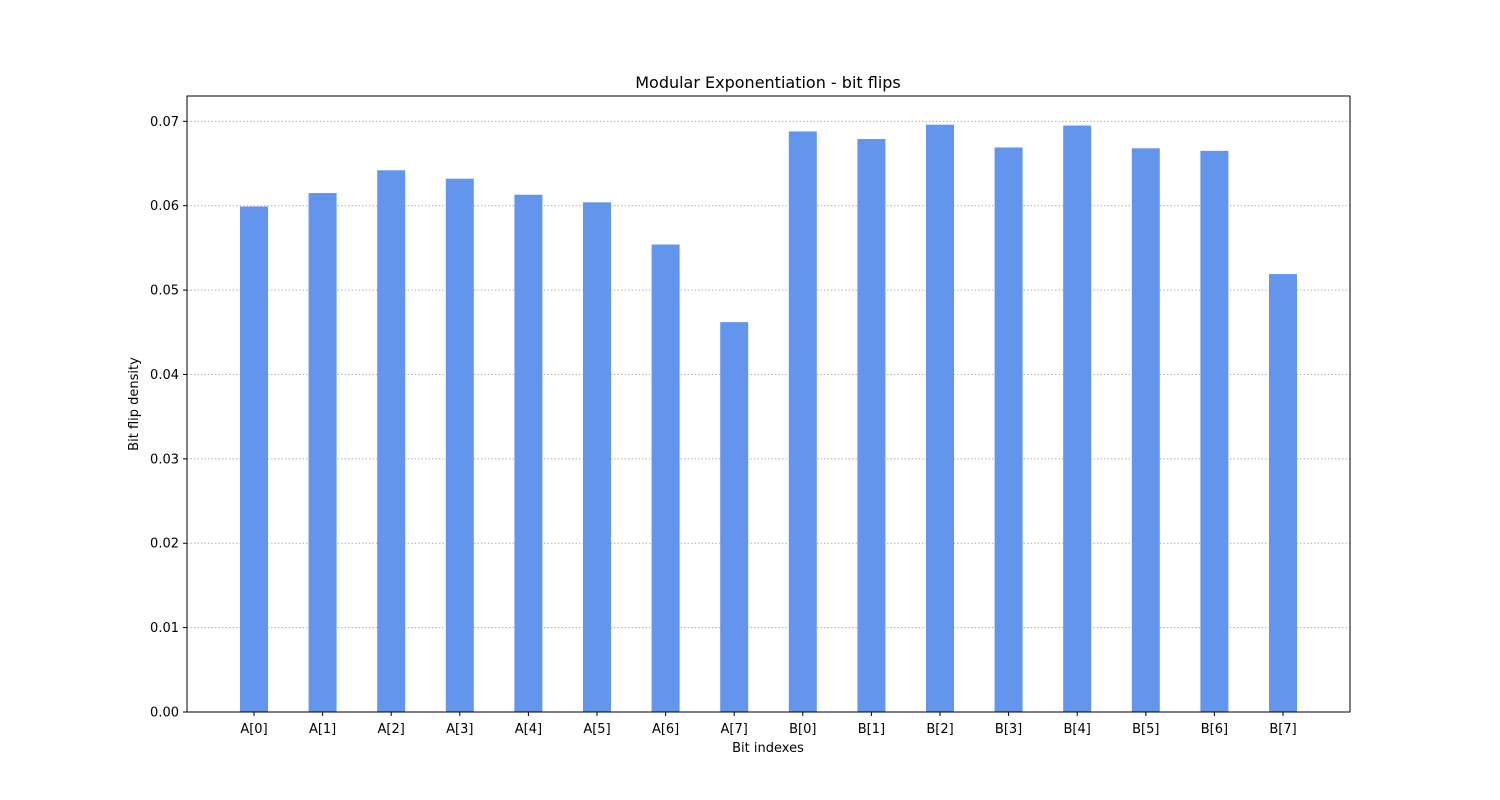  Describe the element at coordinates (939, 729) in the screenshot. I see `x-tick-label: B[2]` at that location.